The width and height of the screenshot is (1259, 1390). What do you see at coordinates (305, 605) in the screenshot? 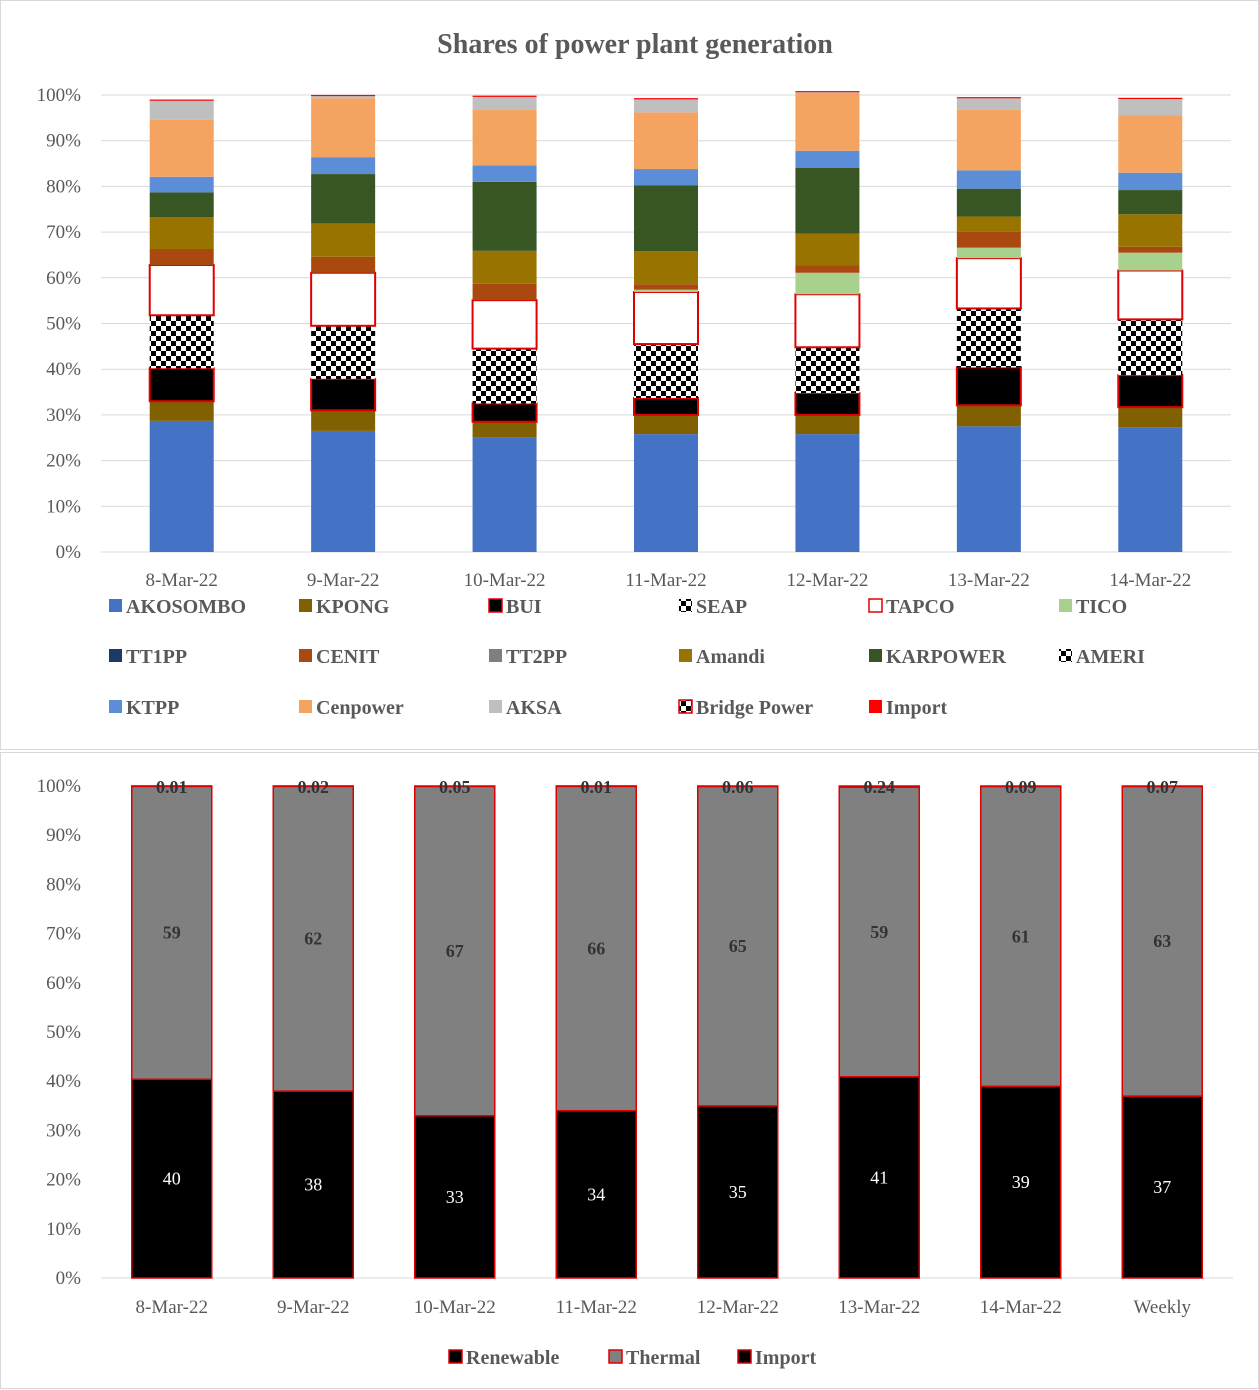
I see `legend-swatch-kpong` at bounding box center [305, 605].